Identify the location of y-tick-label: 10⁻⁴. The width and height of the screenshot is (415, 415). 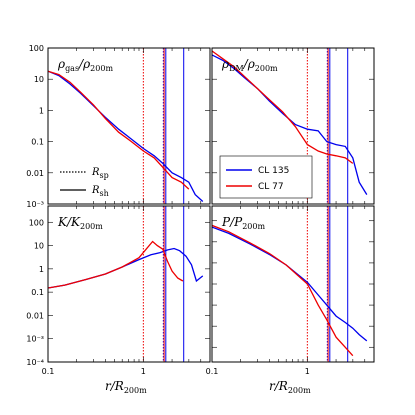
(35, 362).